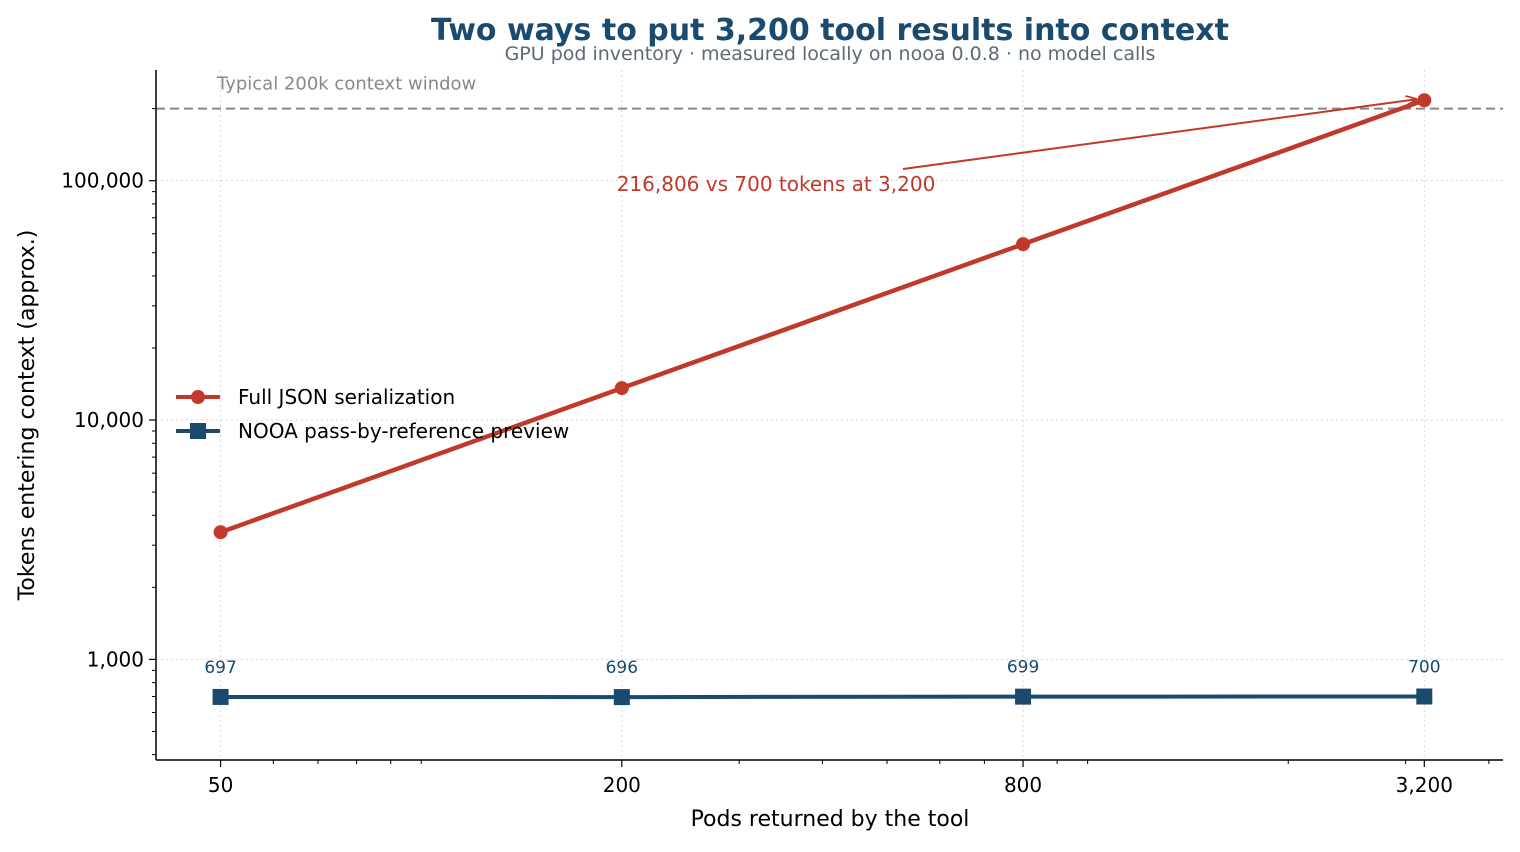 This screenshot has width=1520, height=852. I want to click on x-tick-label: 3,200, so click(1424, 785).